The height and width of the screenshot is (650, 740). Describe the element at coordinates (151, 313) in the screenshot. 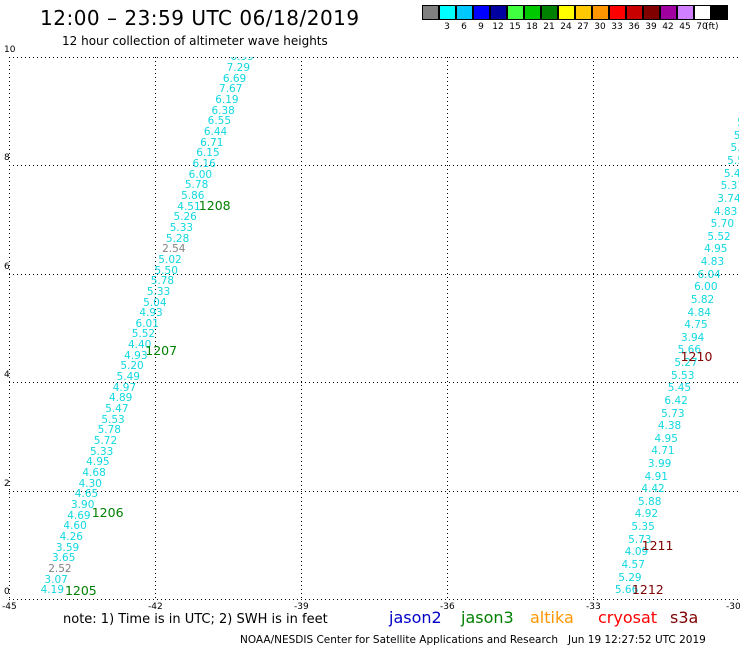

I see `swh-value: 4.93` at that location.